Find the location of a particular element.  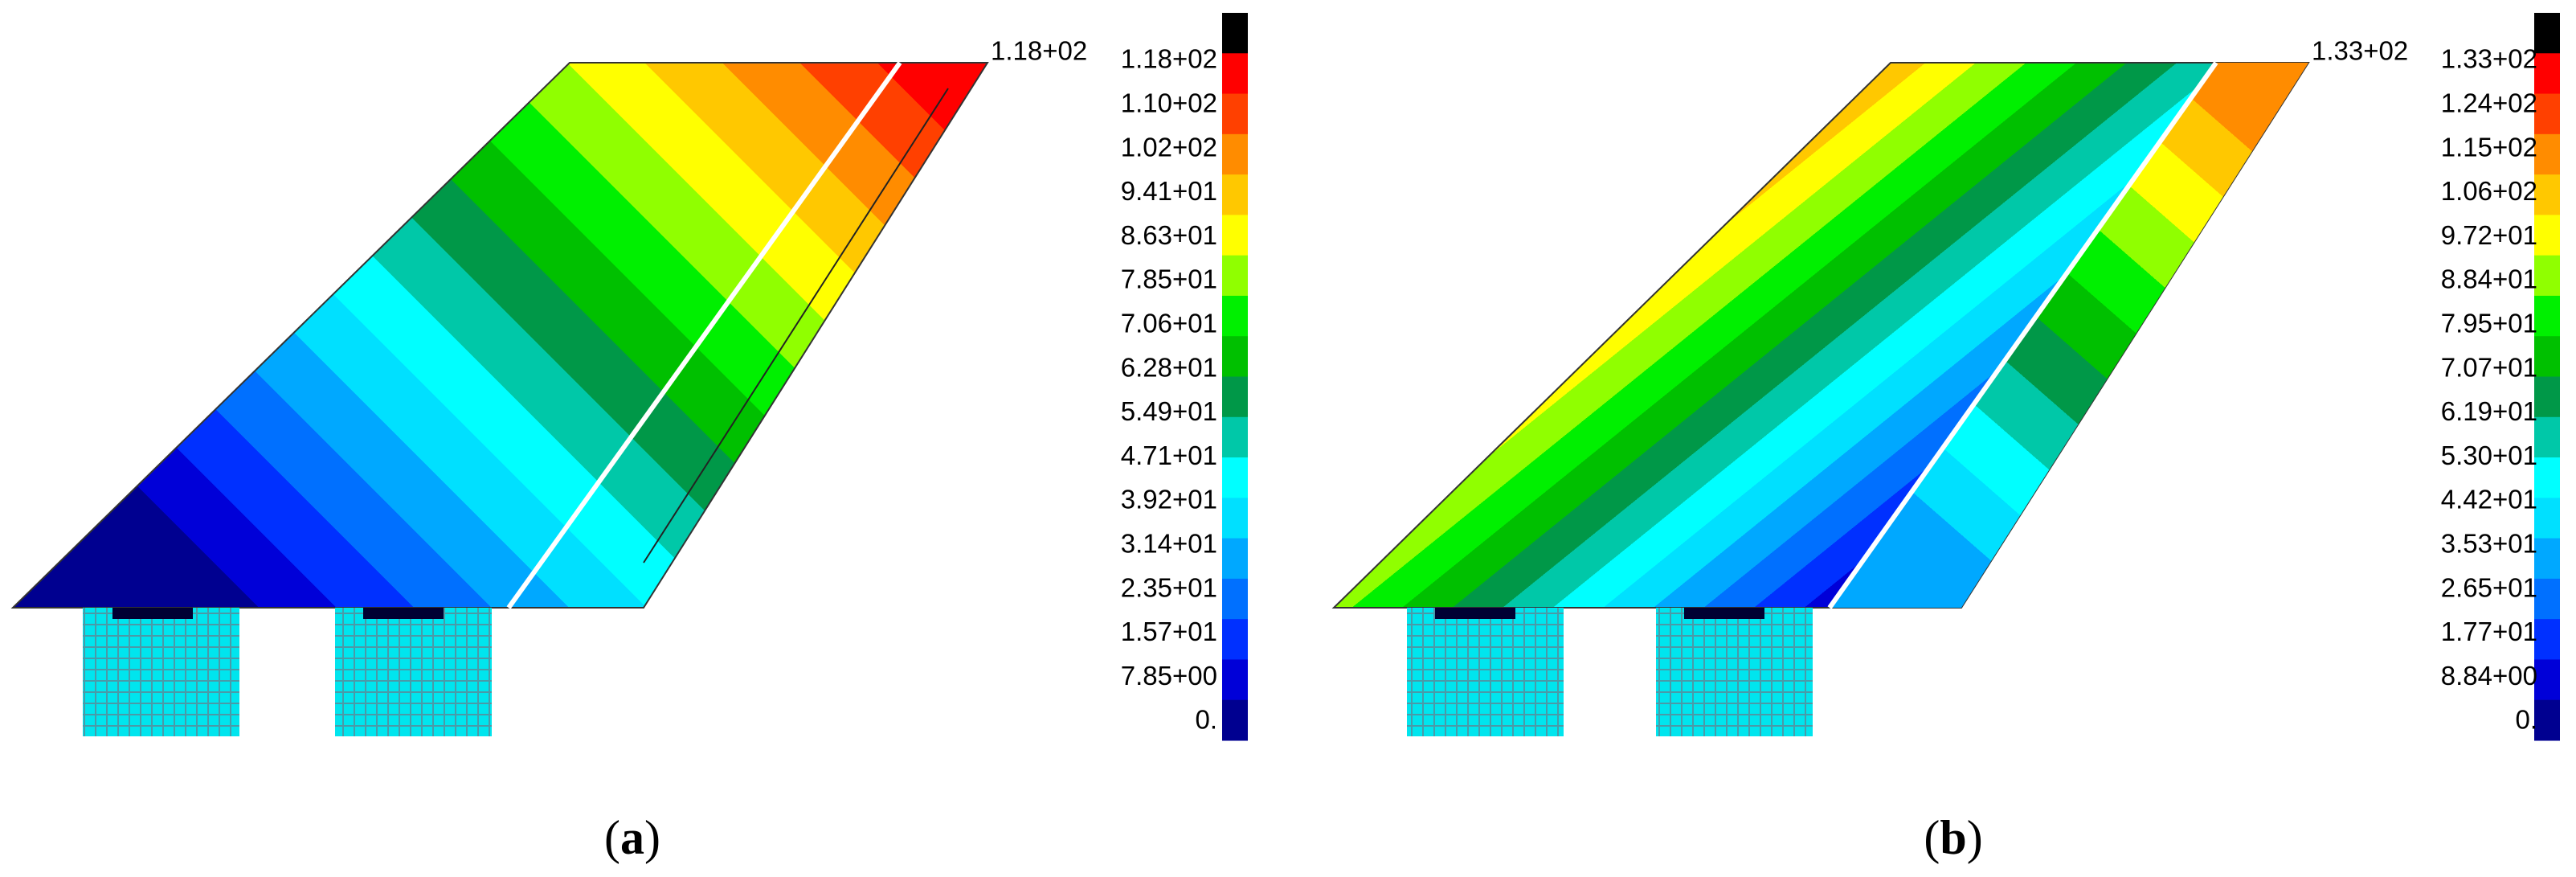

legend-label: 8.84+00 is located at coordinates (2489, 676).